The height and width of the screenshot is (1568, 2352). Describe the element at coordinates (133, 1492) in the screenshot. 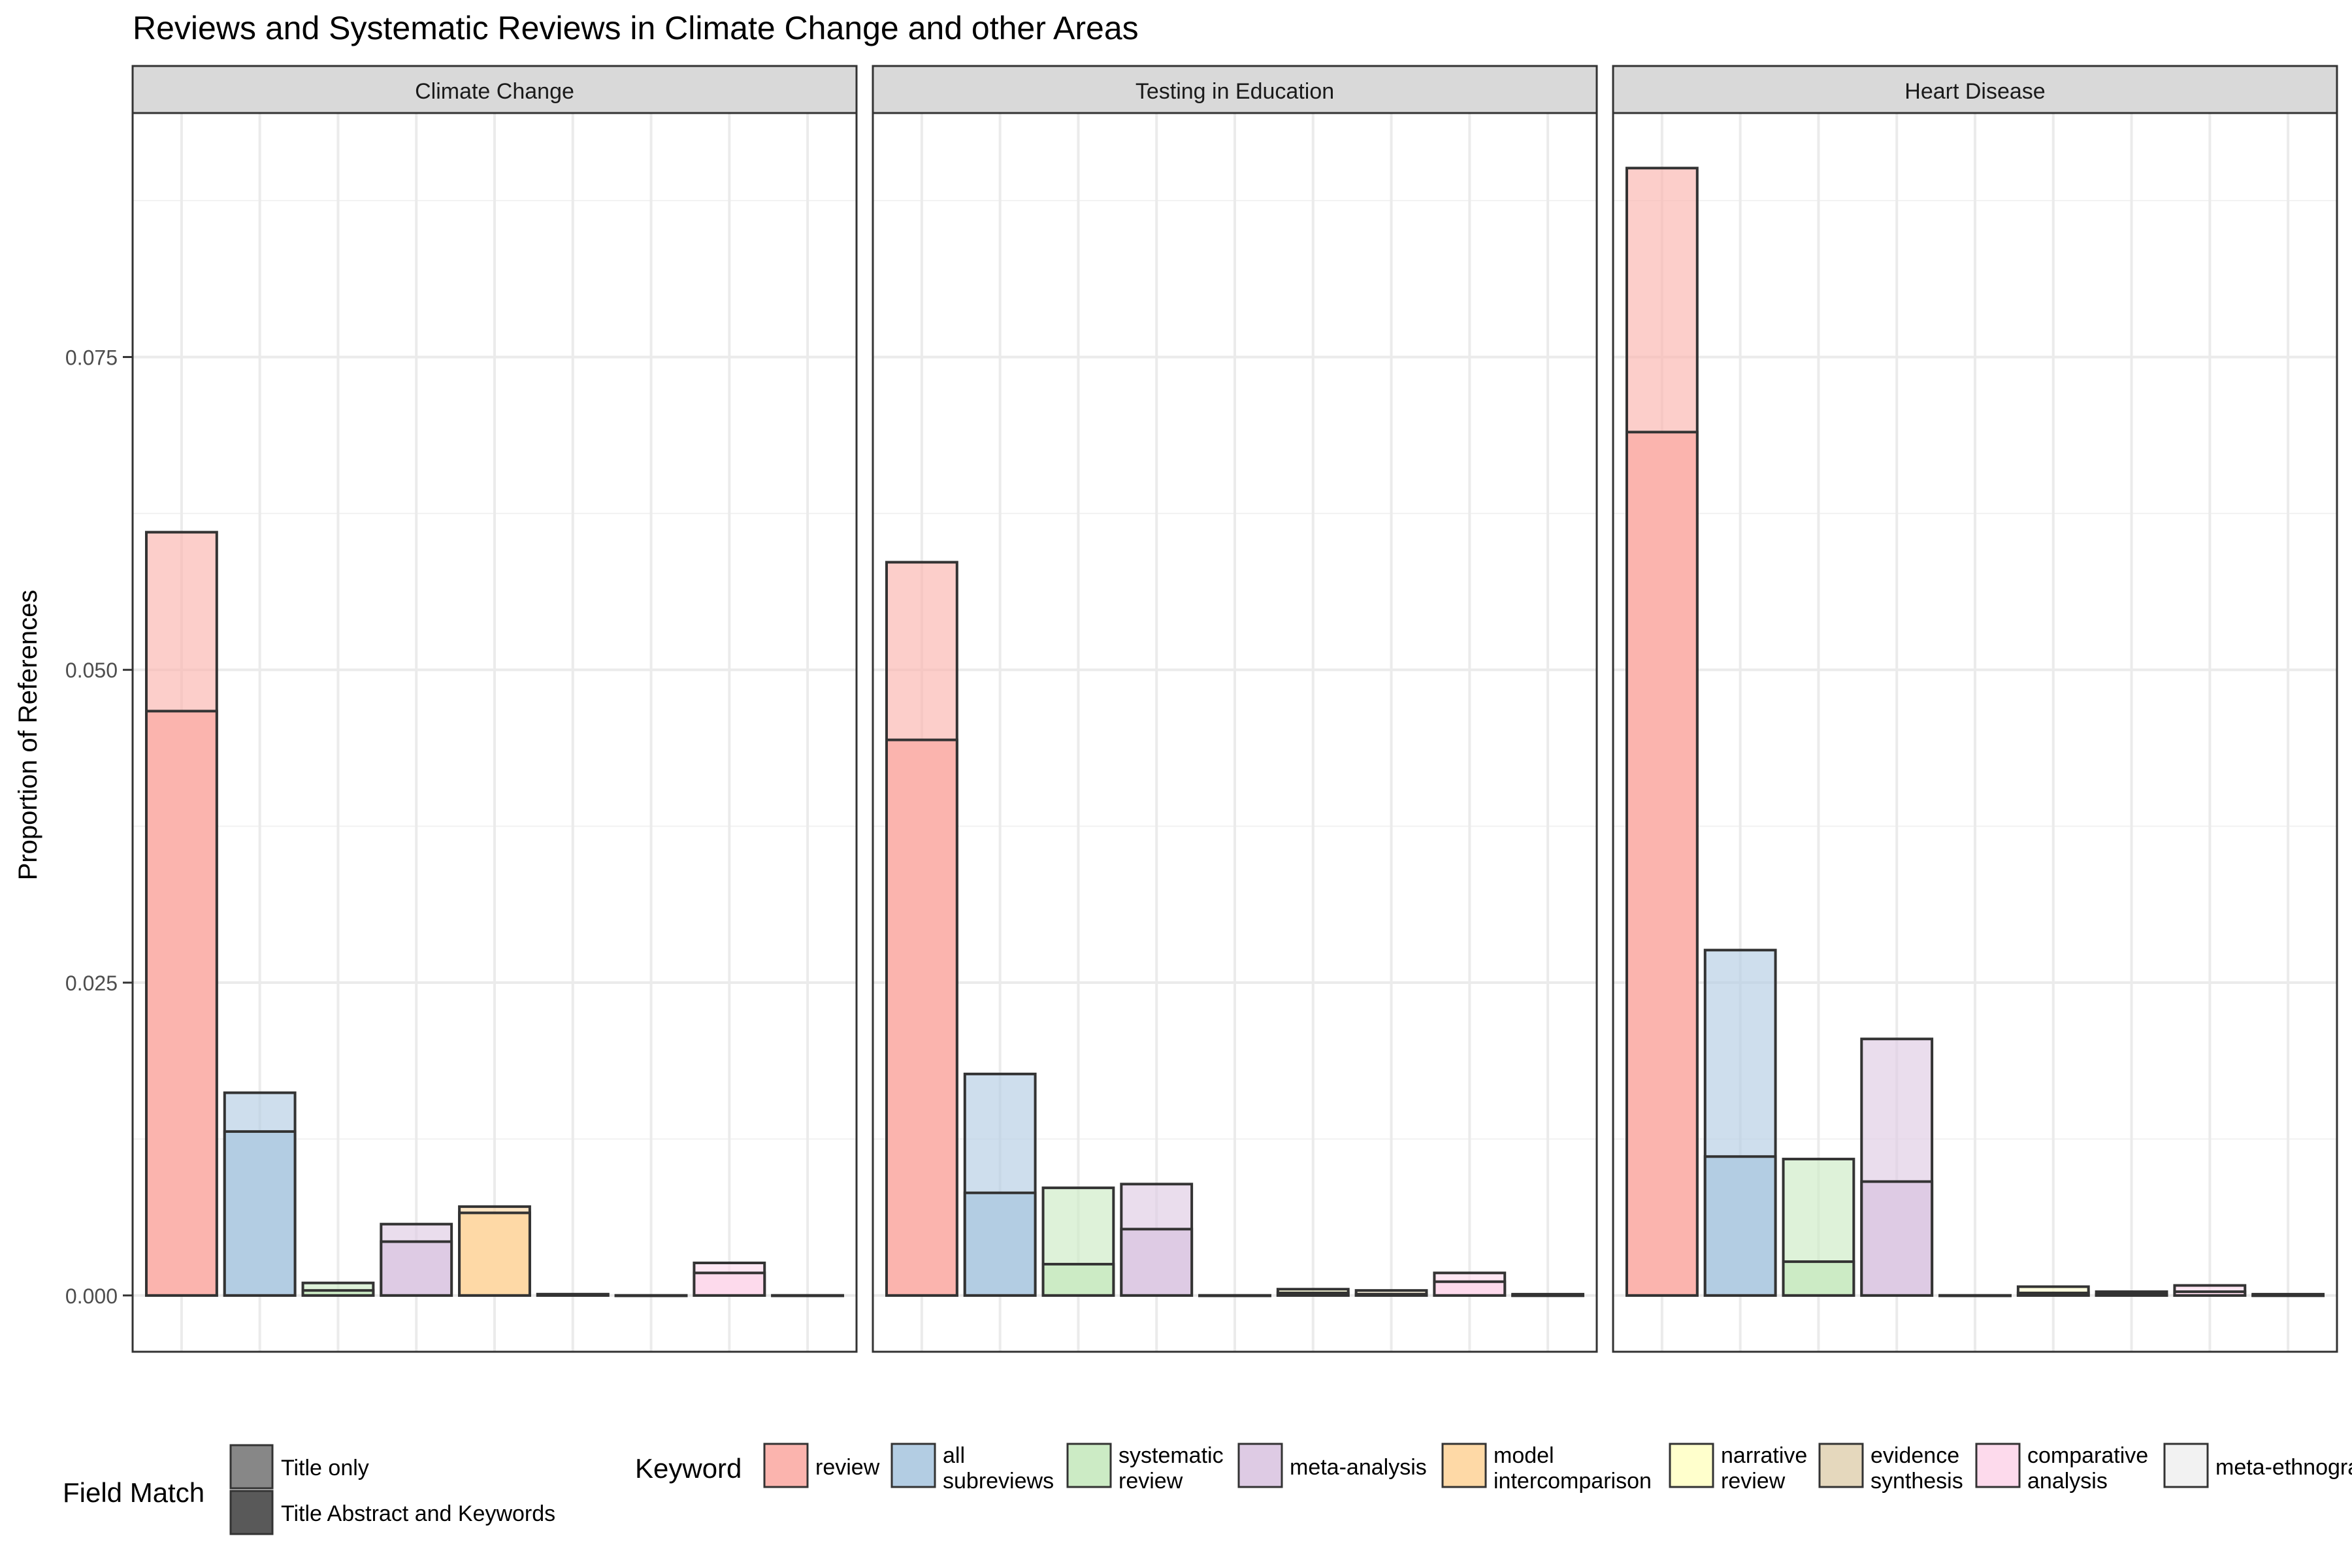

I see `legend-field-match-title: Field Match` at that location.